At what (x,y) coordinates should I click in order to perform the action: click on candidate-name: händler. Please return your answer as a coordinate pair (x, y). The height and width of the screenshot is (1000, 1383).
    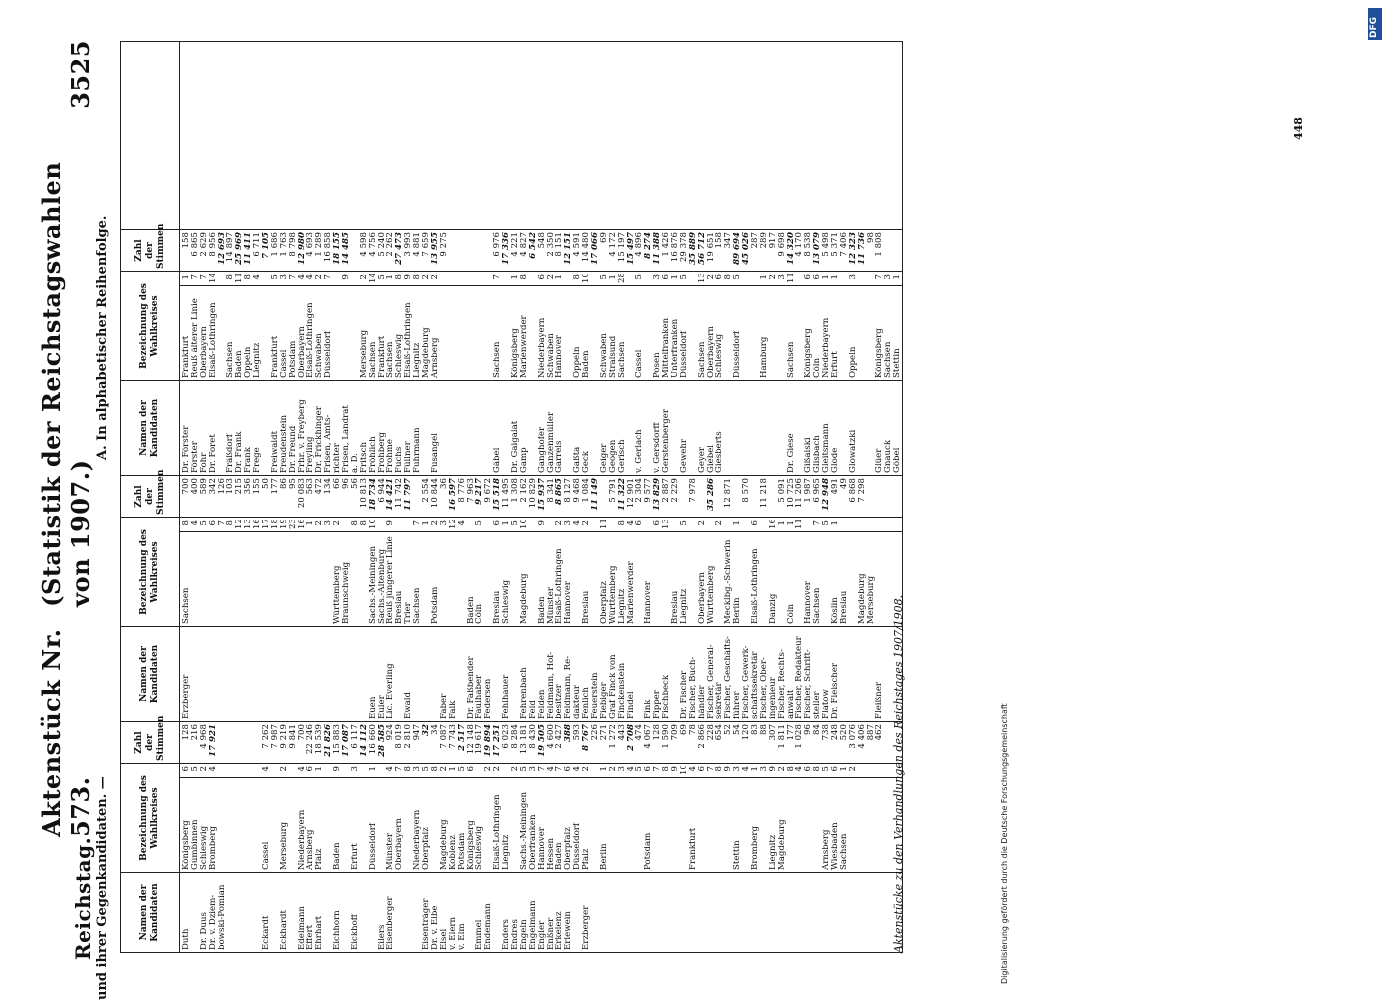
    Looking at the image, I should click on (702, 702).